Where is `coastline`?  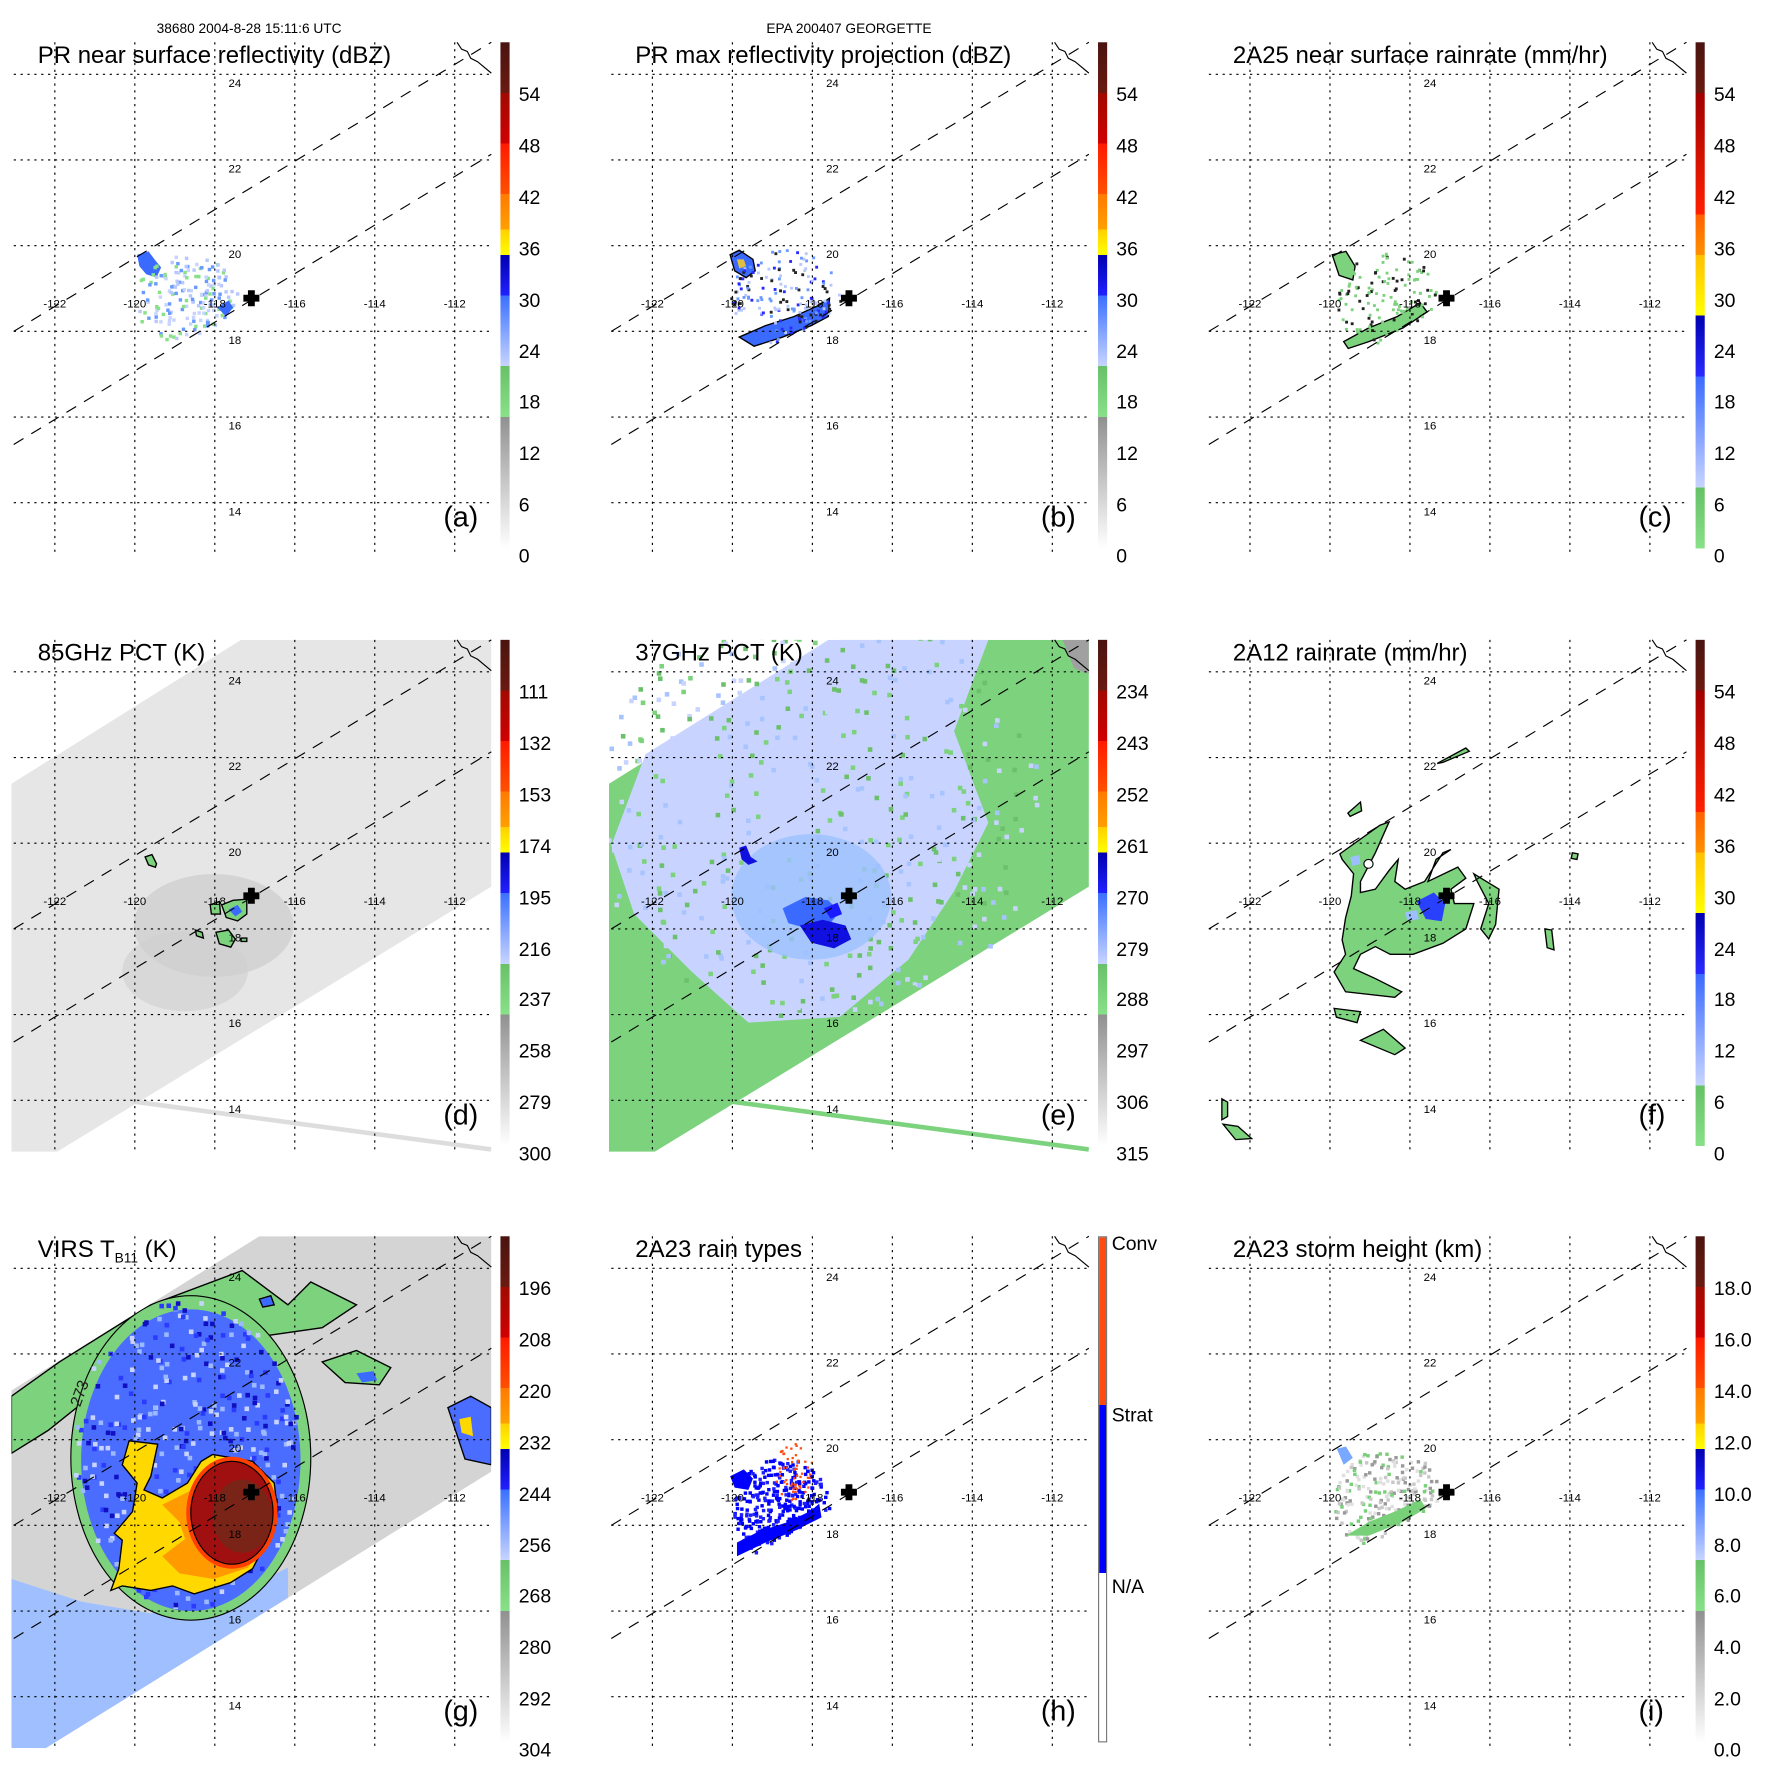
coastline is located at coordinates (1669, 57).